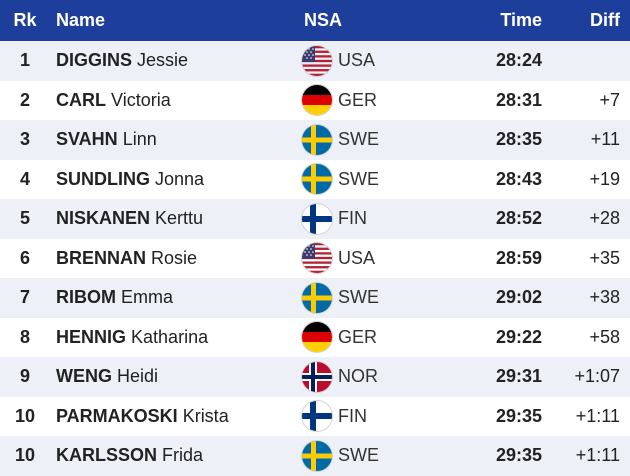 Image resolution: width=630 pixels, height=476 pixels. I want to click on diff-cell: +1:07, so click(597, 376).